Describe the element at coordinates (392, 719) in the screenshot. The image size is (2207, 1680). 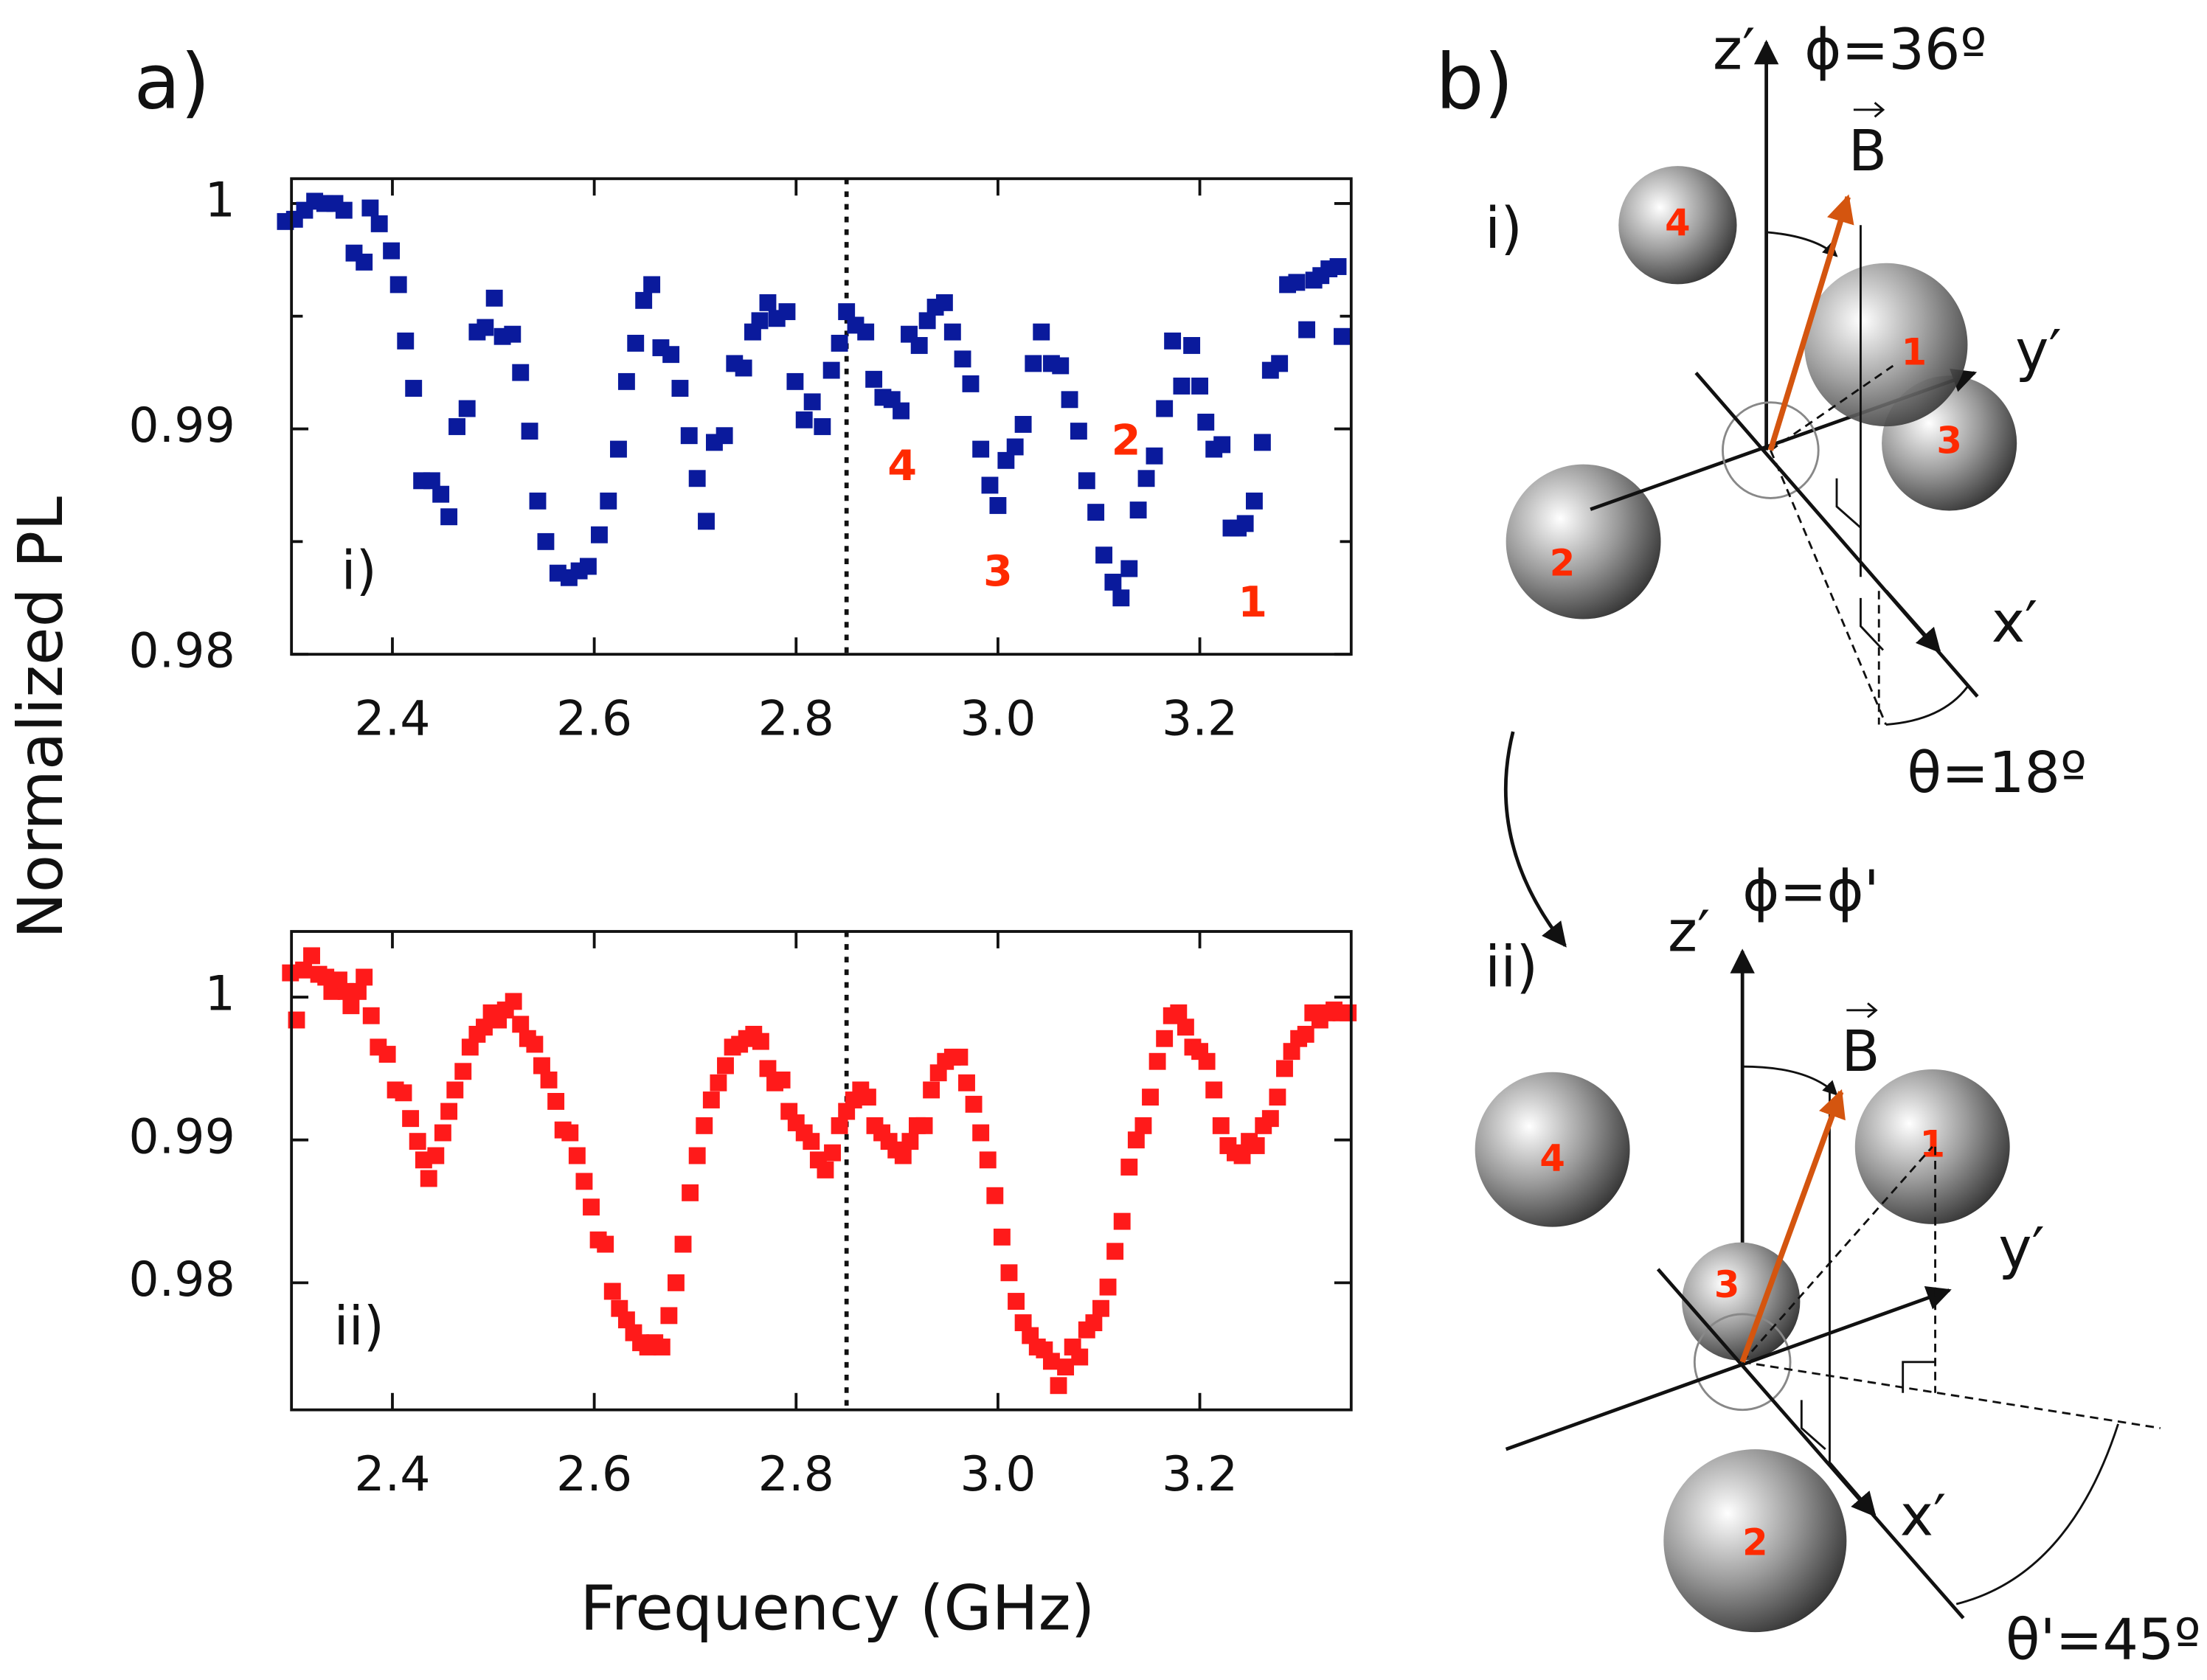
I see `x-tick-label: 2.4` at that location.